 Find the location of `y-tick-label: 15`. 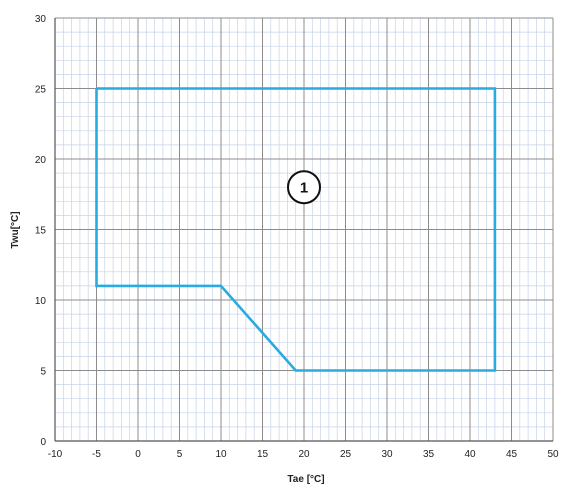

y-tick-label: 15 is located at coordinates (41, 231).